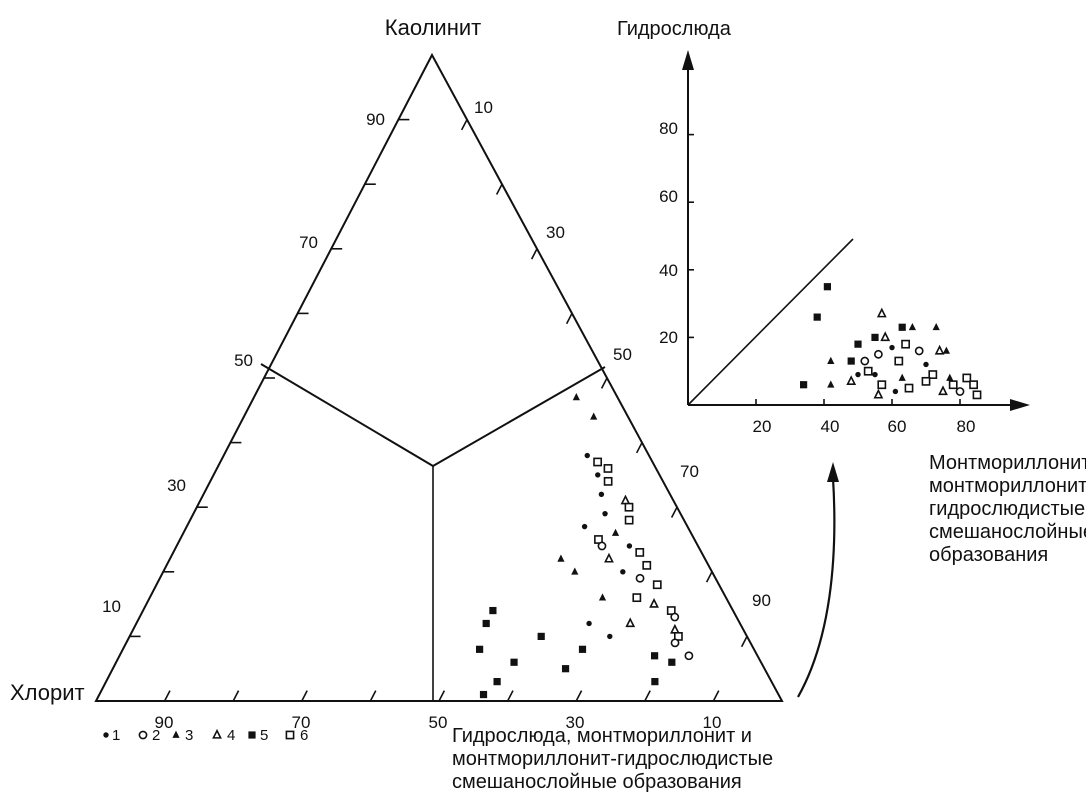  Describe the element at coordinates (1007, 486) in the screenshot. I see `inset-x-axis-label-line: монтмориллонит-` at that location.